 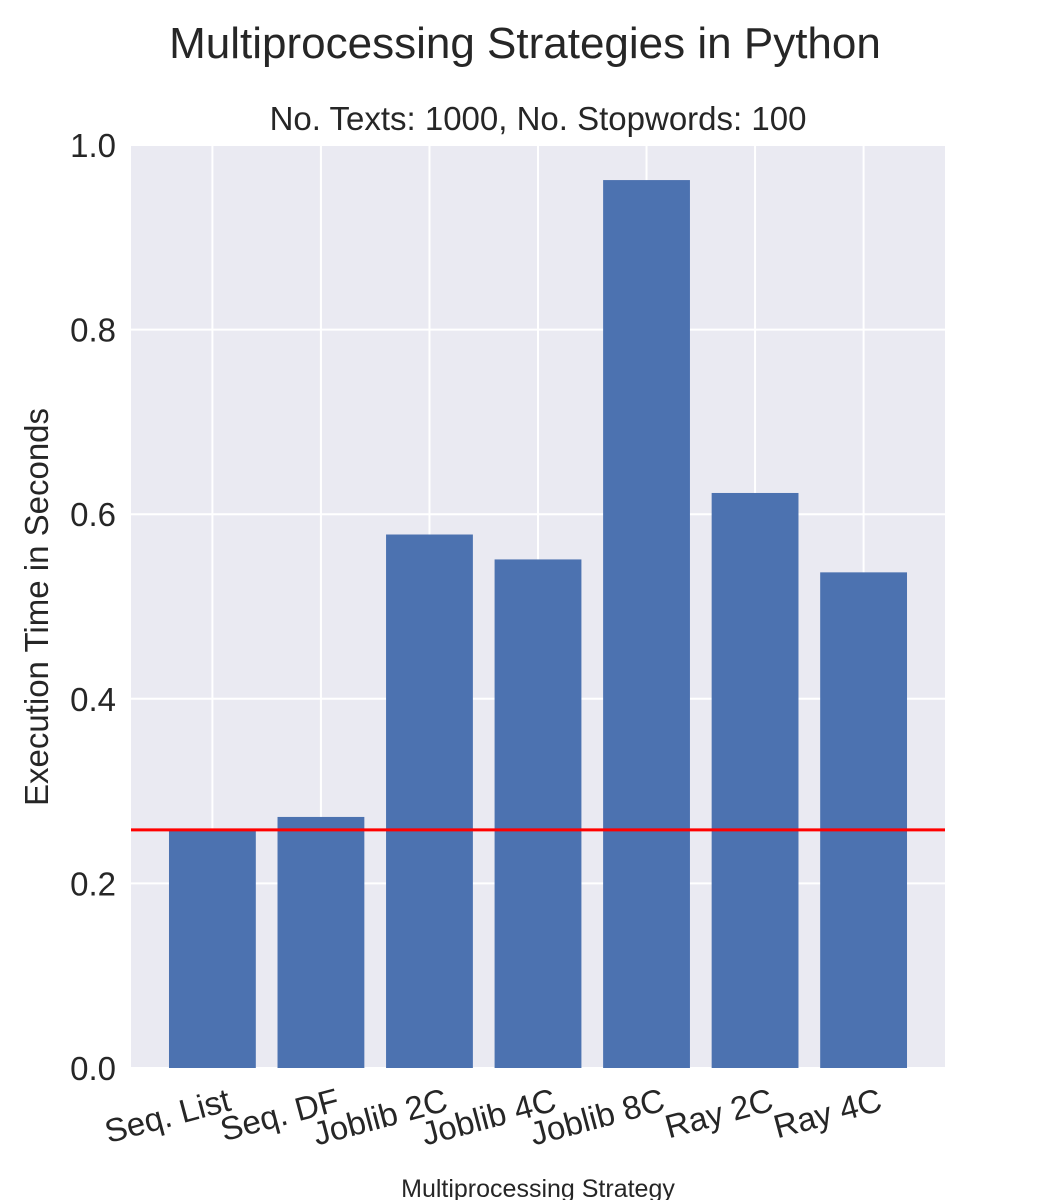 What do you see at coordinates (525, 43) in the screenshot?
I see `chart-title: Multiprocessing Strategies in Python` at bounding box center [525, 43].